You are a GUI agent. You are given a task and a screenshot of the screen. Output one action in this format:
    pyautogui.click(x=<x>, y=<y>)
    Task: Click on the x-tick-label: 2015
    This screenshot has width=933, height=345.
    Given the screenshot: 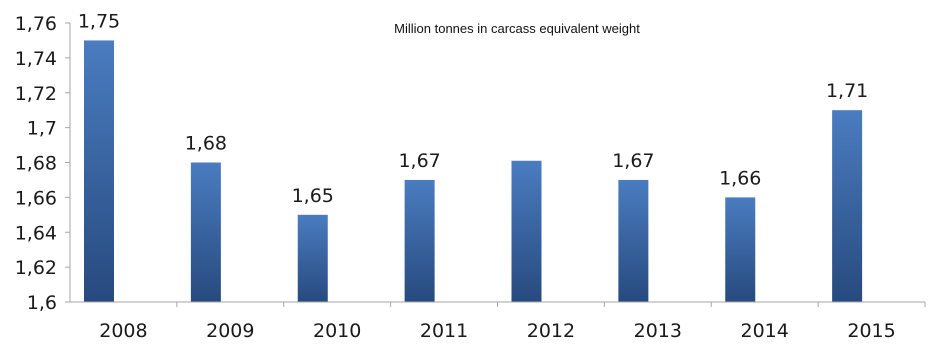 What is the action you would take?
    pyautogui.click(x=871, y=331)
    